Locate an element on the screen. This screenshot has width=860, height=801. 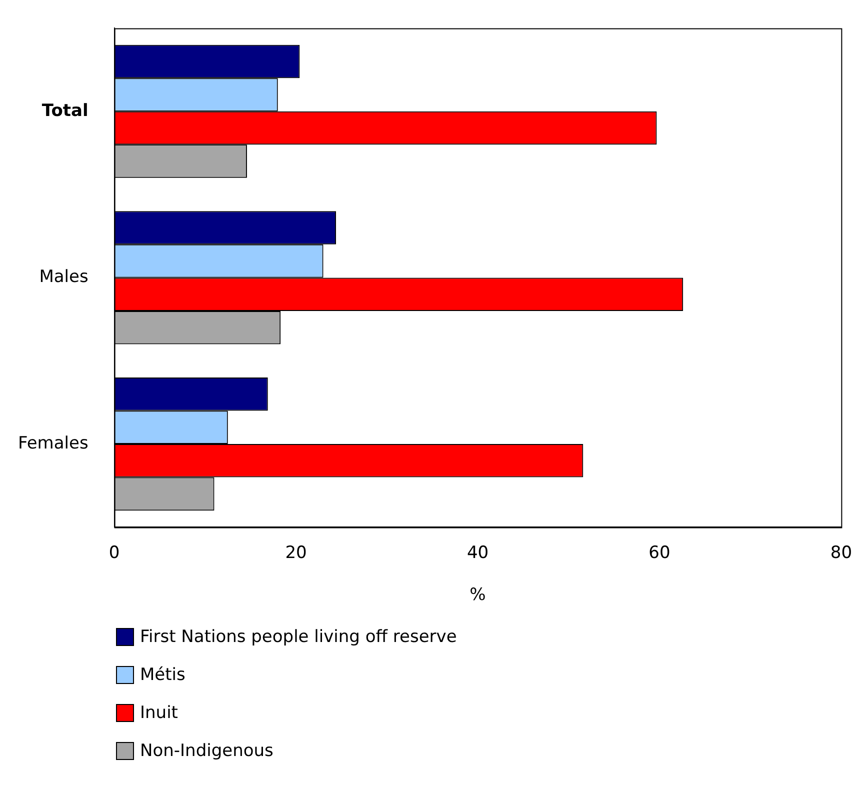
y-tick-label: Males is located at coordinates (63, 277).